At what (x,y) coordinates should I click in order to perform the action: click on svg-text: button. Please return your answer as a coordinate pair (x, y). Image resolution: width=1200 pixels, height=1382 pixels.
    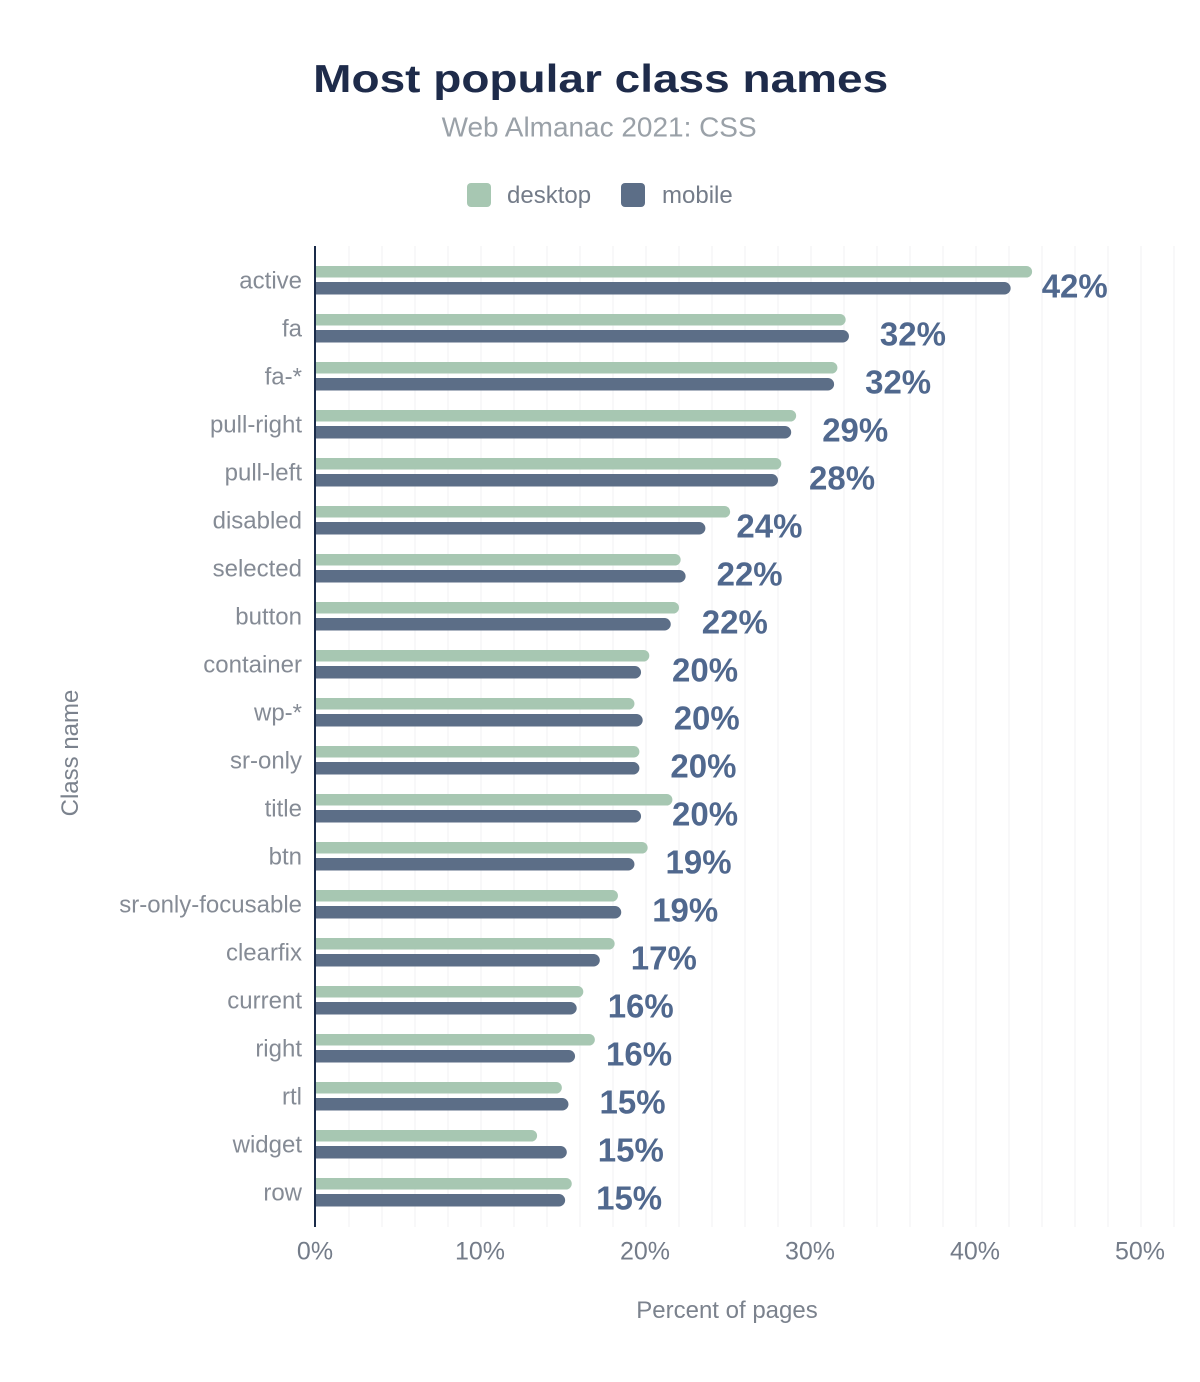
    Looking at the image, I should click on (268, 617).